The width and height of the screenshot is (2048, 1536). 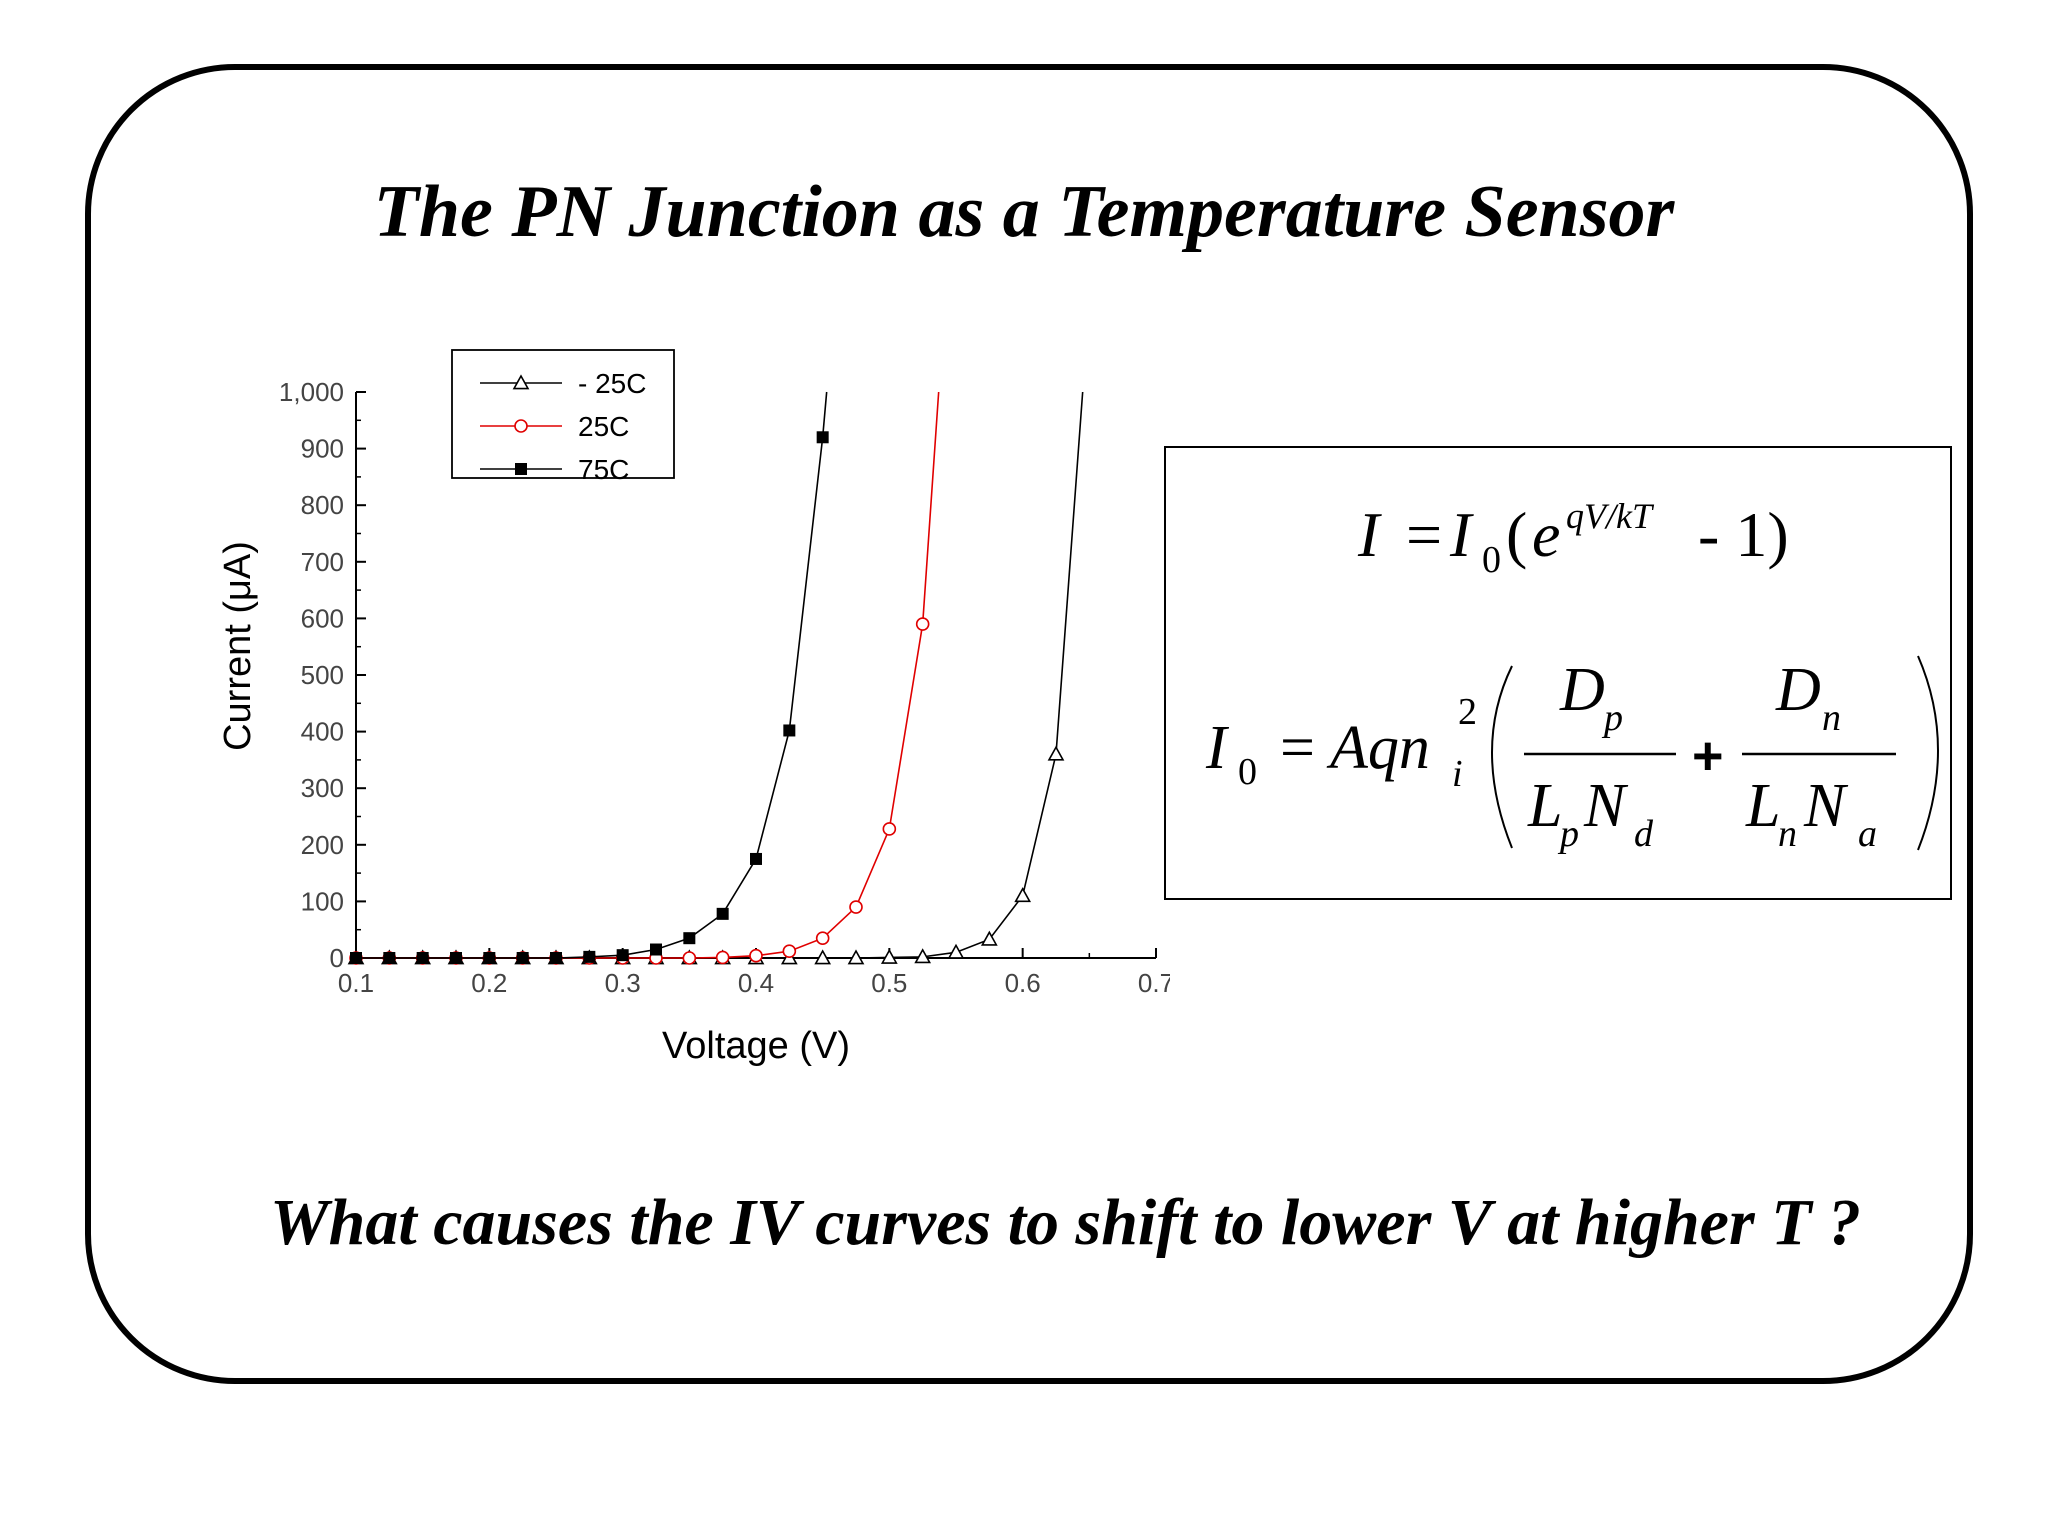 I want to click on frac2-na-sub: a, so click(x=1867, y=834).